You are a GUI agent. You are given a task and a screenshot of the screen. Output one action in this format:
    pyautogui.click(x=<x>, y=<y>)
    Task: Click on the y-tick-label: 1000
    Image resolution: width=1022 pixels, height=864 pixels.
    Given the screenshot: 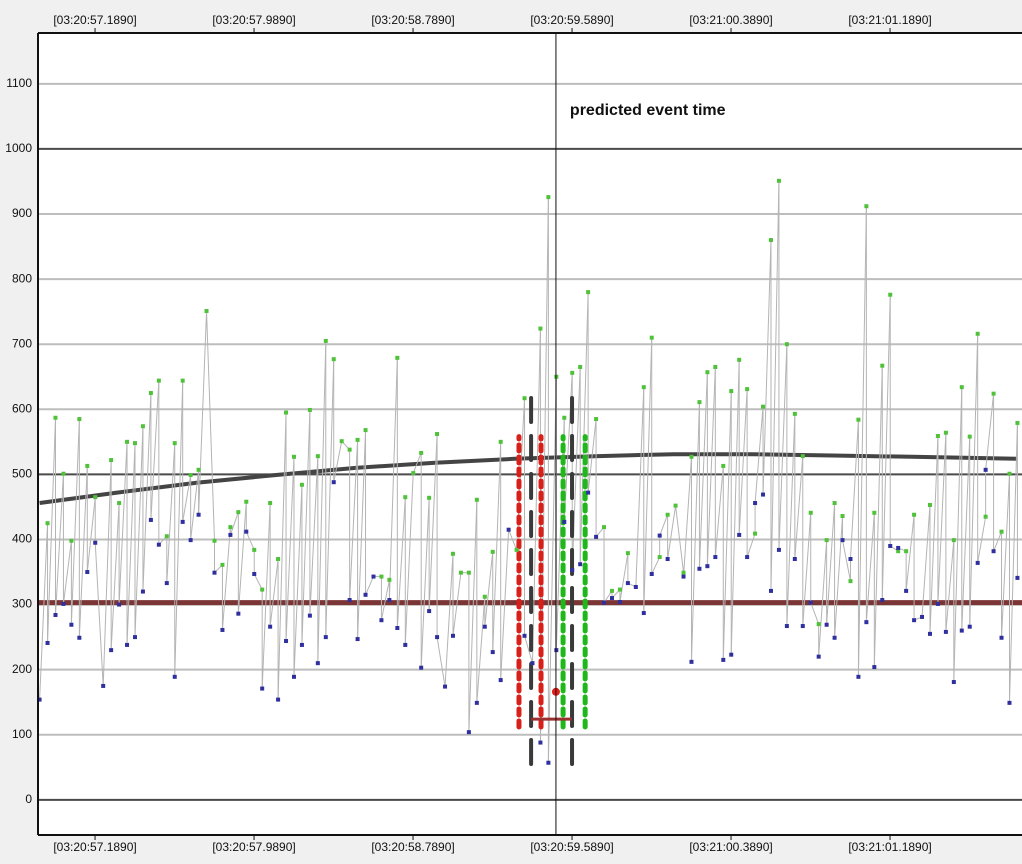 What is the action you would take?
    pyautogui.click(x=18, y=148)
    